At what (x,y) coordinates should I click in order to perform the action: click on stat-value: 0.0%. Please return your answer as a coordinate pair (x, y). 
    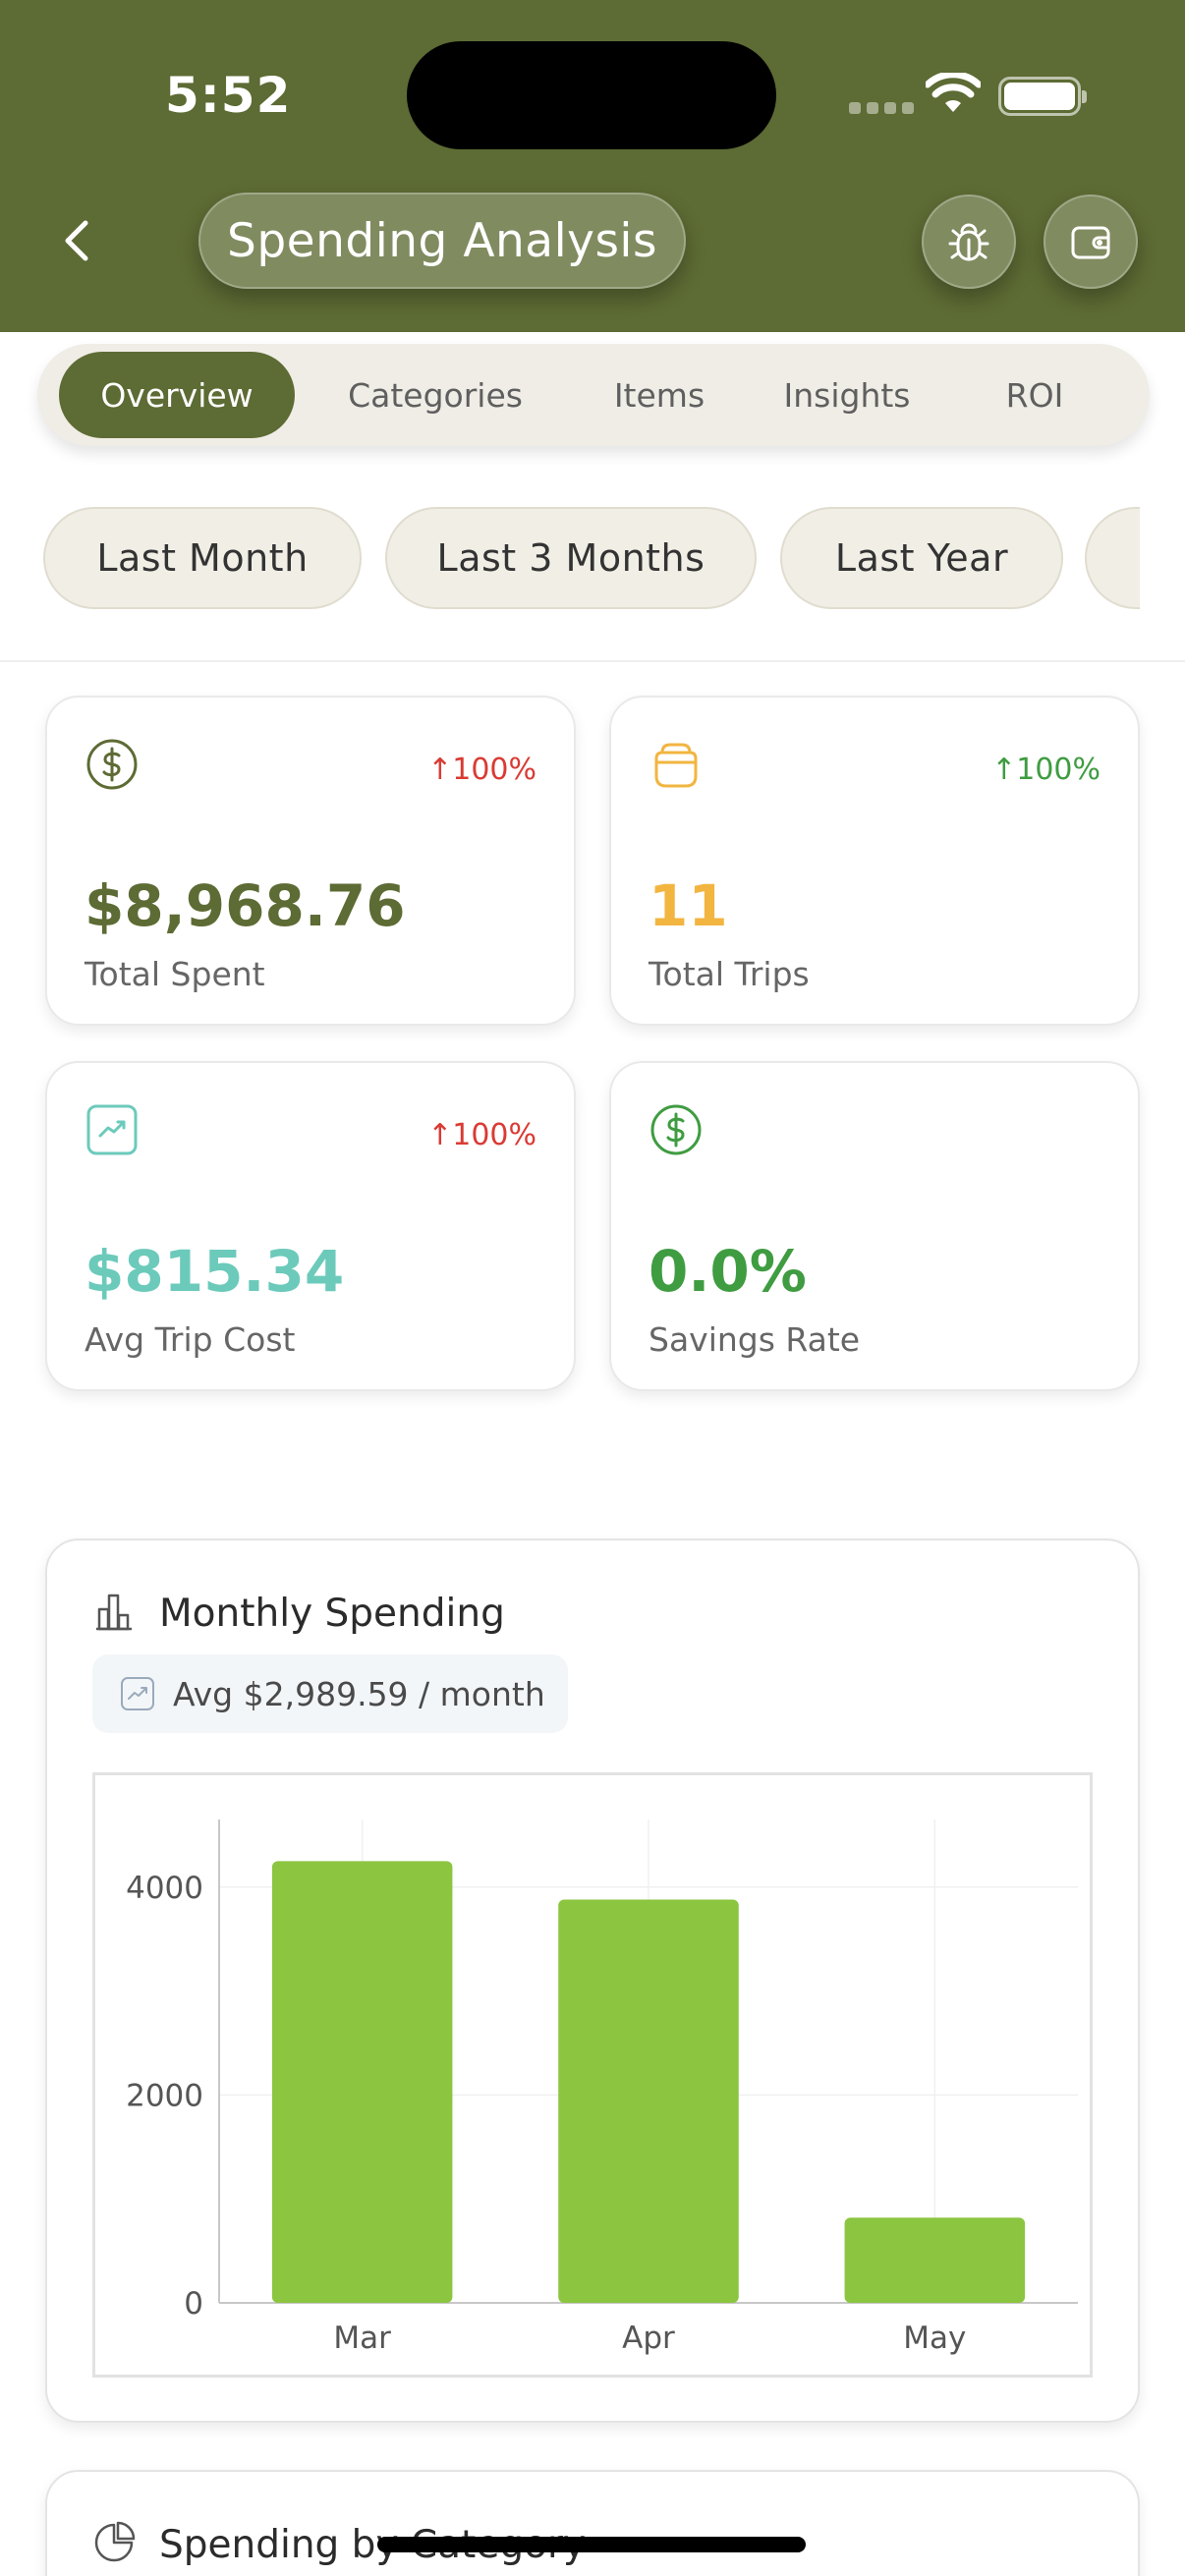
    Looking at the image, I should click on (728, 1271).